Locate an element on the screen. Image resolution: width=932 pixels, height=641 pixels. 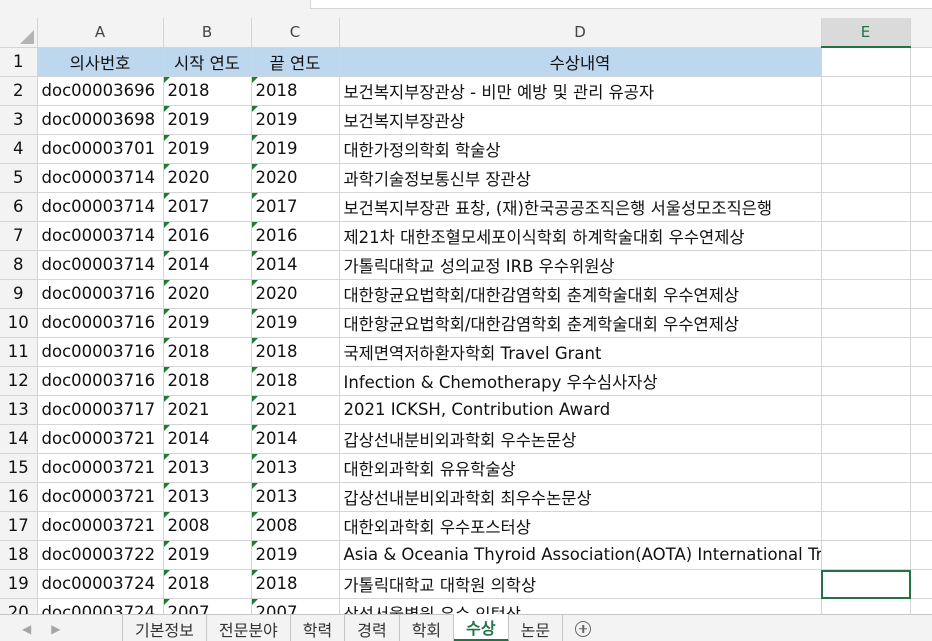
cell-award: 대한외과학회 우수포스터상 is located at coordinates (580, 526).